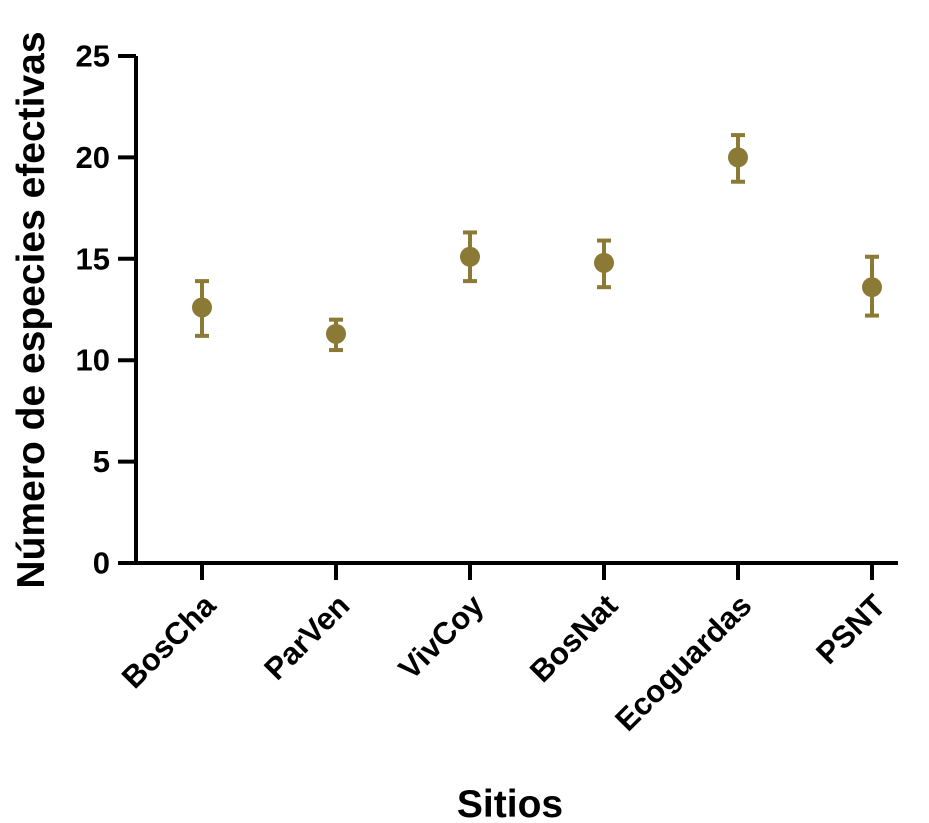 This screenshot has width=929, height=823. Describe the element at coordinates (683, 663) in the screenshot. I see `x-tick-label: Ecoguardas` at that location.